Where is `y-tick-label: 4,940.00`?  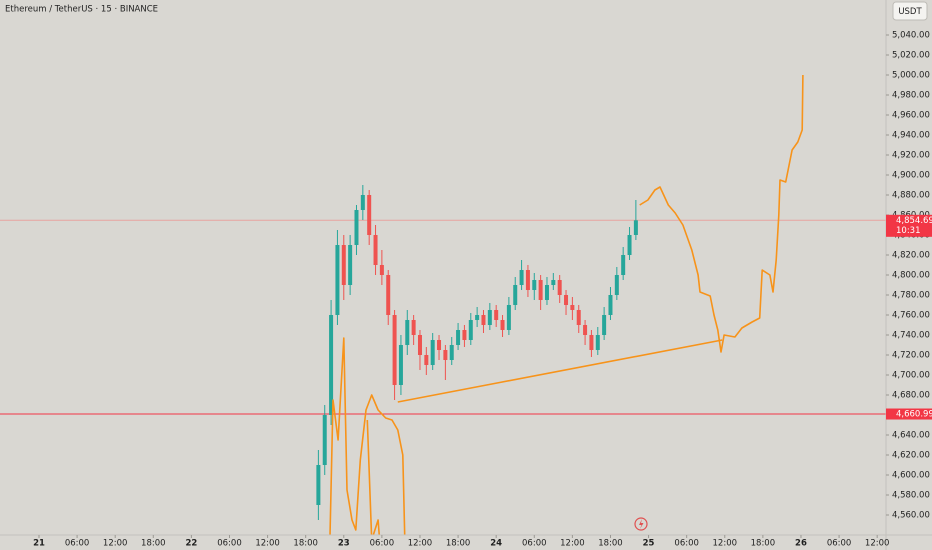 y-tick-label: 4,940.00 is located at coordinates (911, 136).